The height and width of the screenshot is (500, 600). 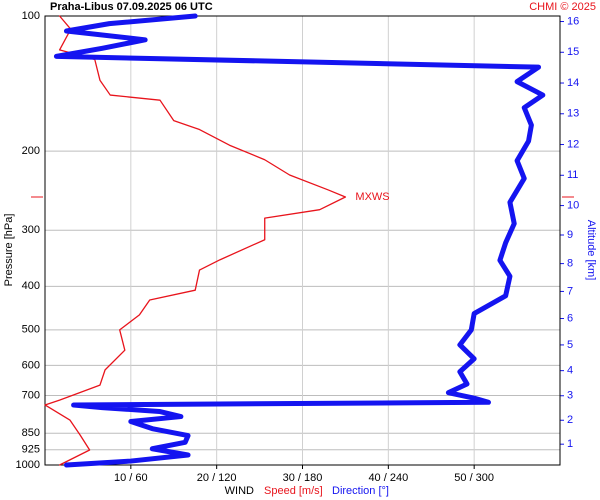 I want to click on y2-tick-label: 9, so click(x=570, y=235).